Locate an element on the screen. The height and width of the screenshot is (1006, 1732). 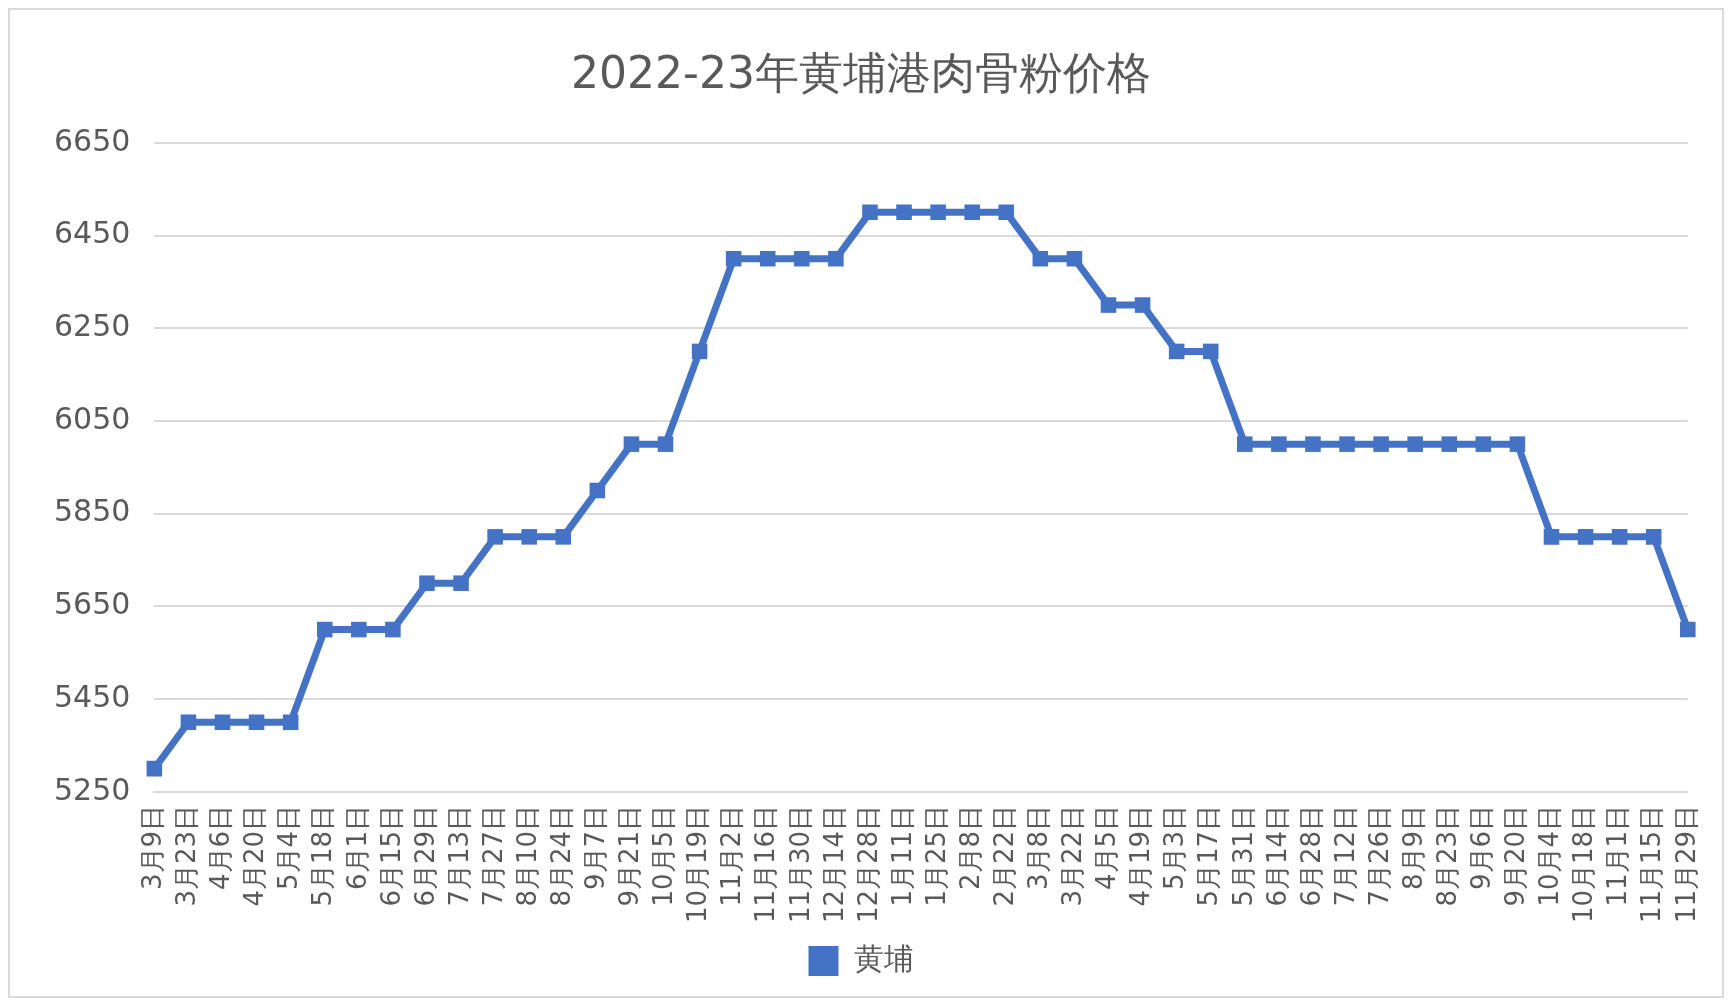
x-tick-label: 8月24日 is located at coordinates (561, 855).